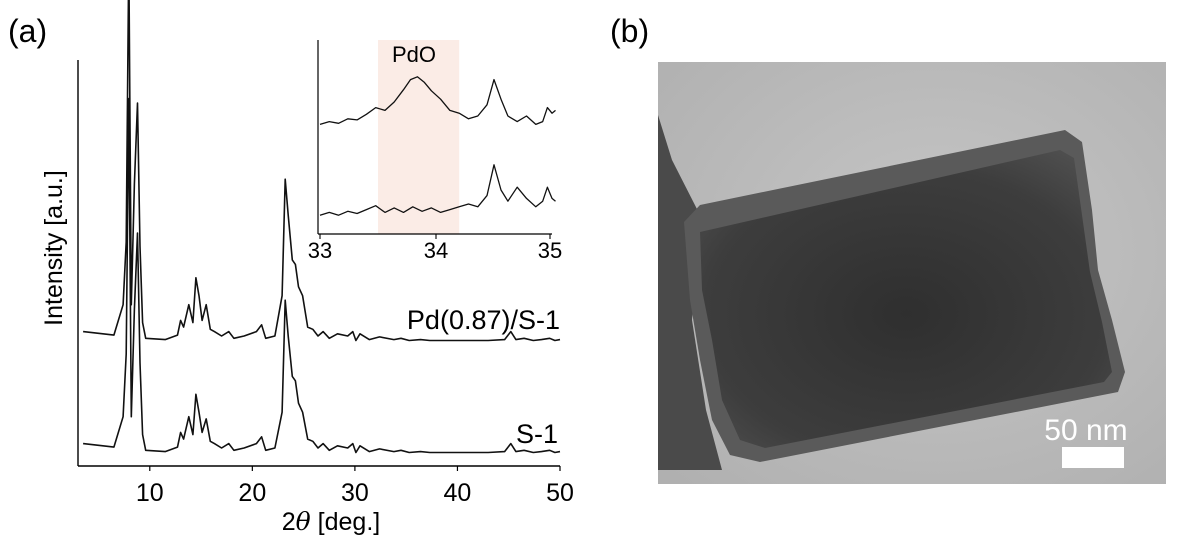 The image size is (1200, 538). Describe the element at coordinates (1093, 457) in the screenshot. I see `scale-bar` at that location.